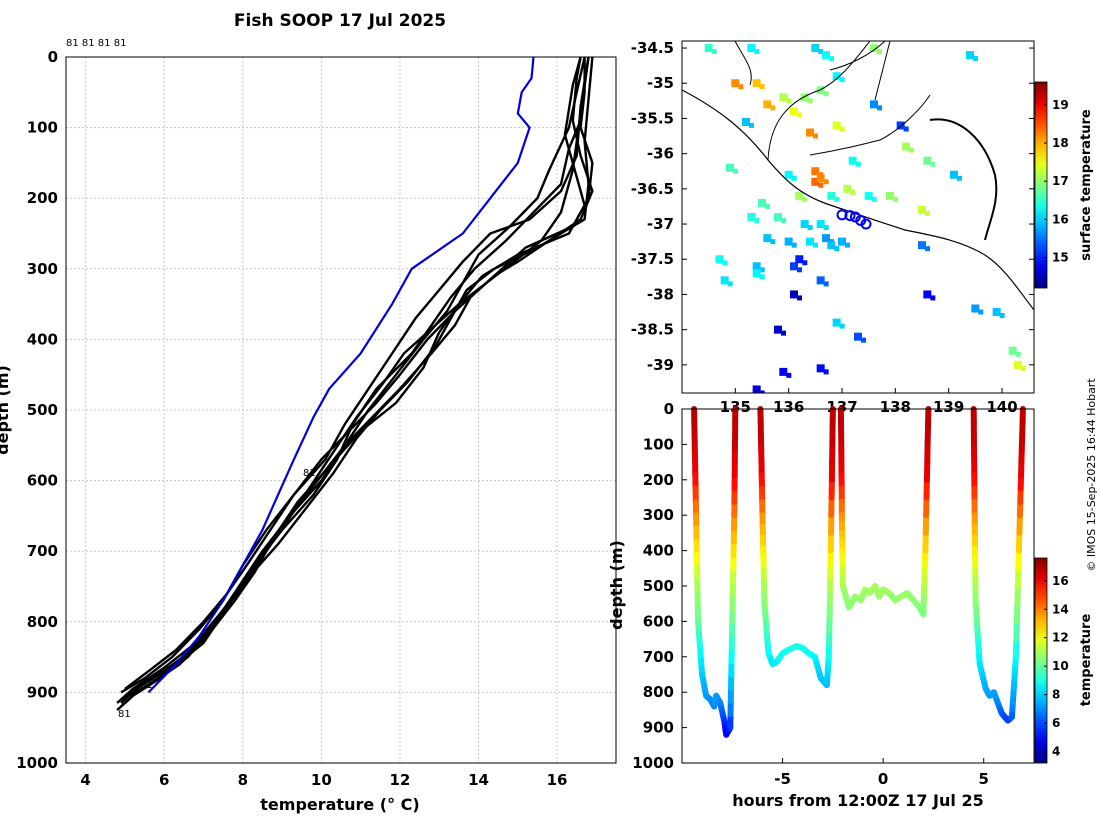  I want to click on map-cb-tick: 16, so click(1060, 219).